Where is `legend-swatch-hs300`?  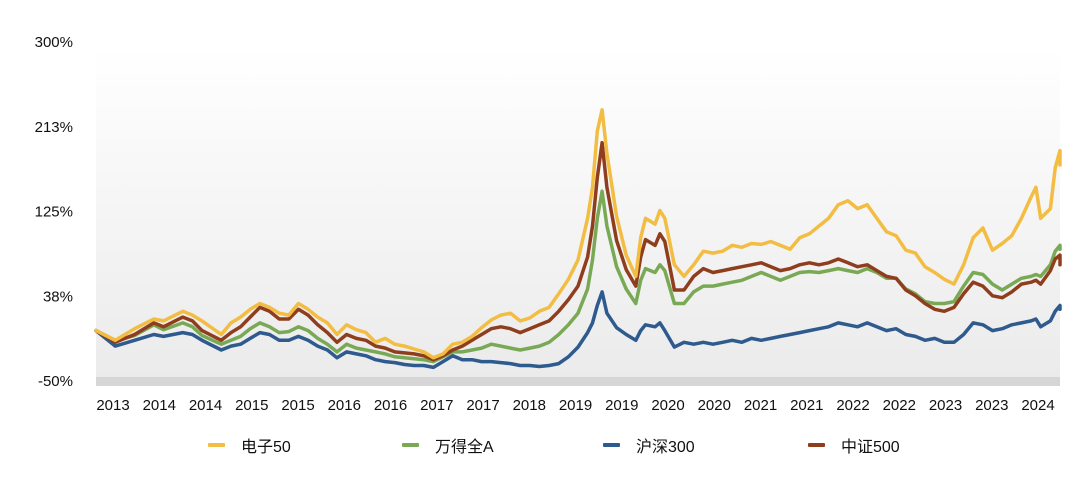
legend-swatch-hs300 is located at coordinates (611, 445).